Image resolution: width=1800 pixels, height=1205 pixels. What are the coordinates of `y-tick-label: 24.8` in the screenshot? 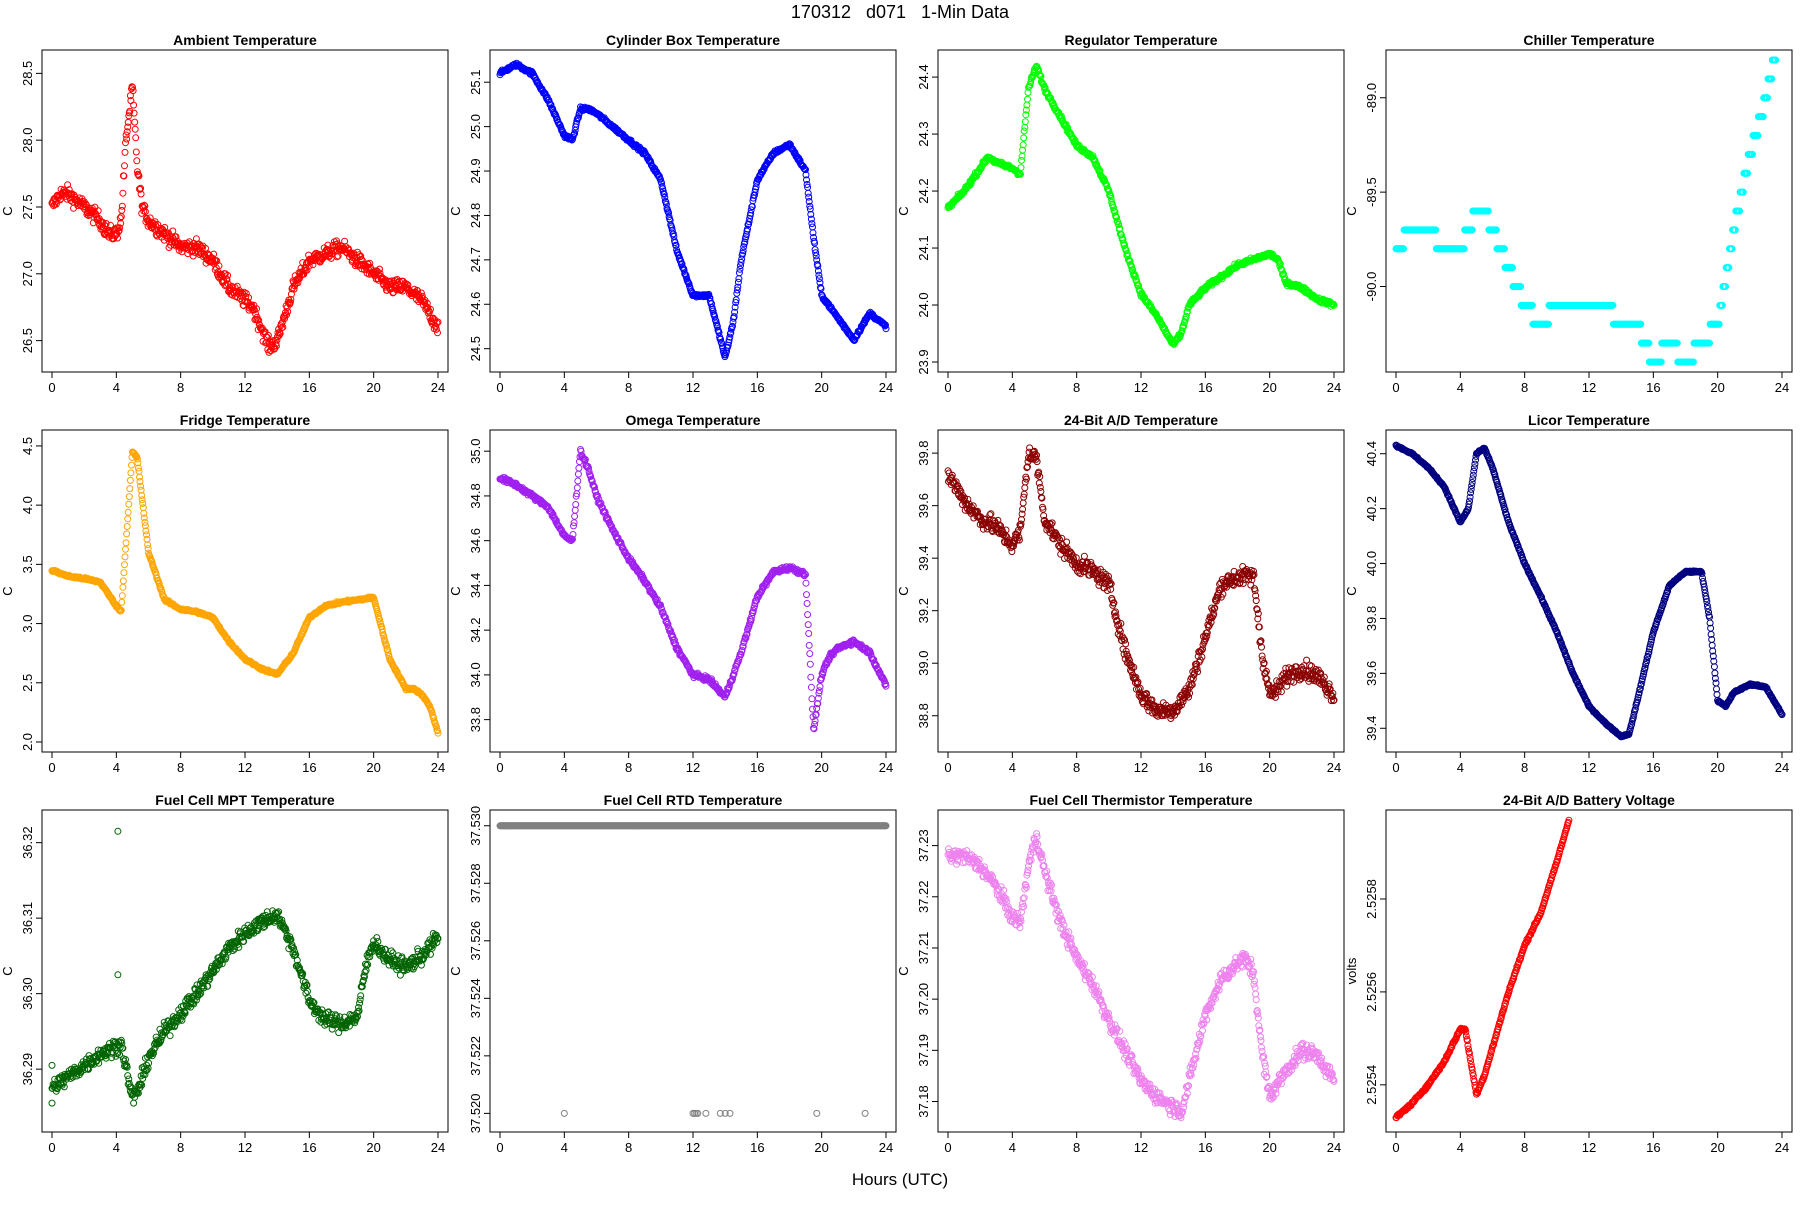 It's located at (475, 215).